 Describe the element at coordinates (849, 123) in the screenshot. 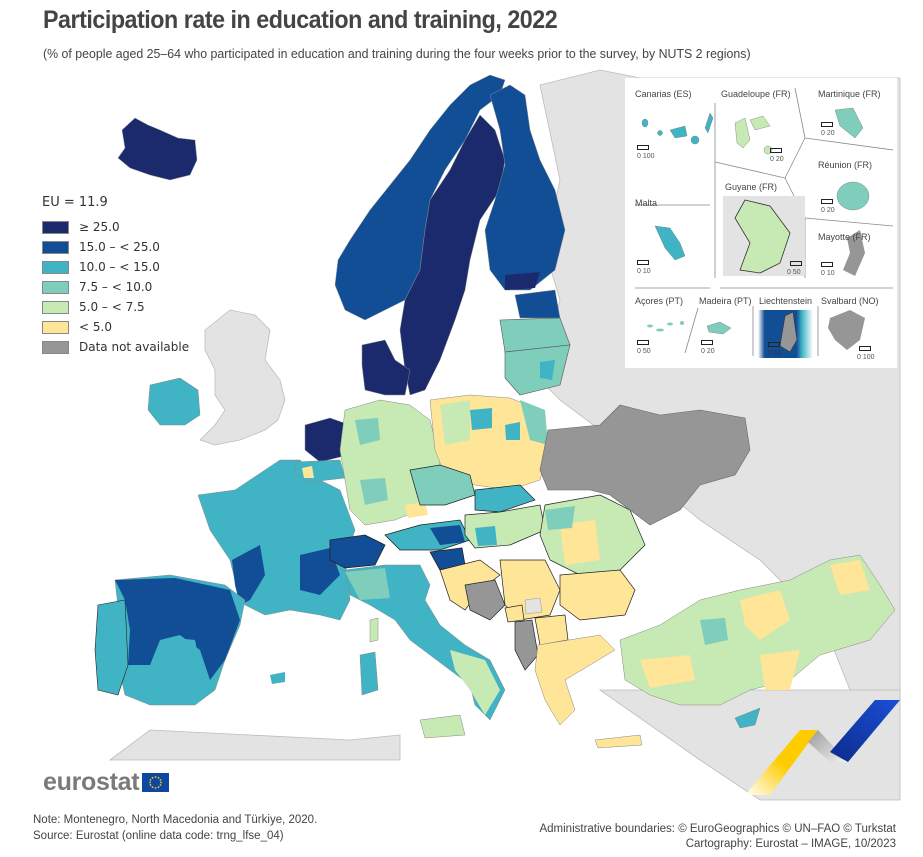

I see `martinique-shape` at that location.